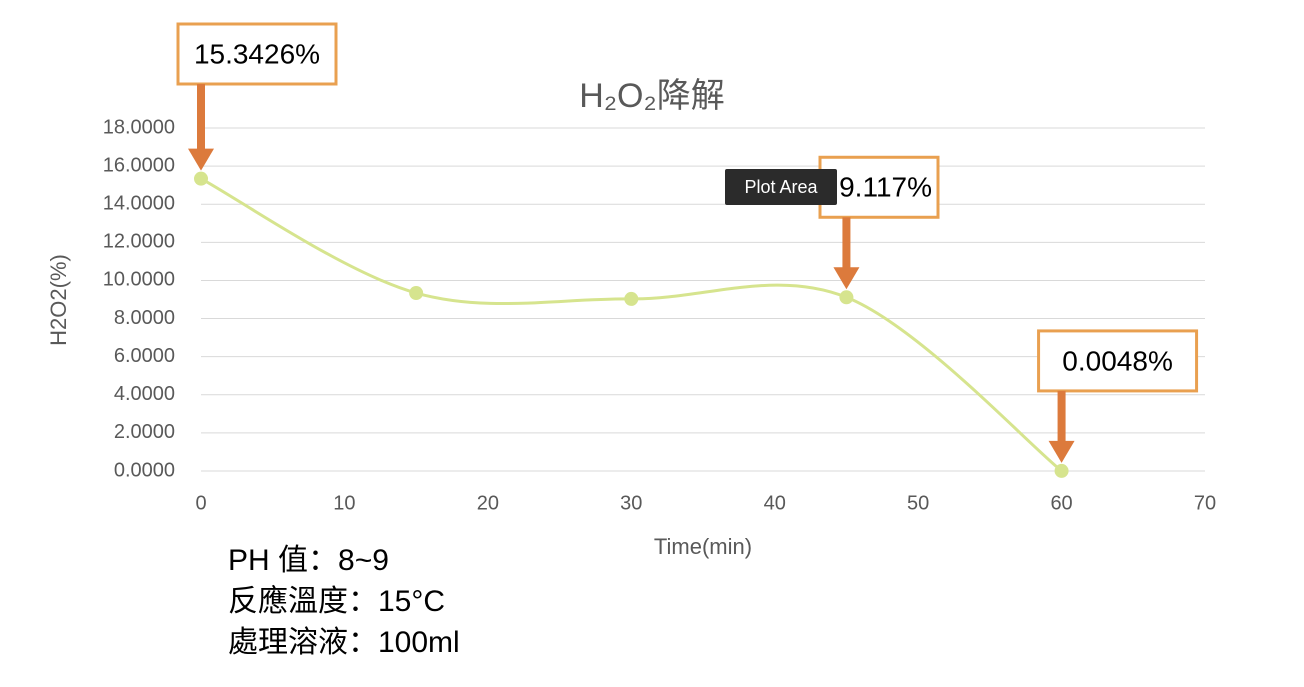 The height and width of the screenshot is (687, 1304). Describe the element at coordinates (139, 280) in the screenshot. I see `y-tick-label: 10.0000` at that location.